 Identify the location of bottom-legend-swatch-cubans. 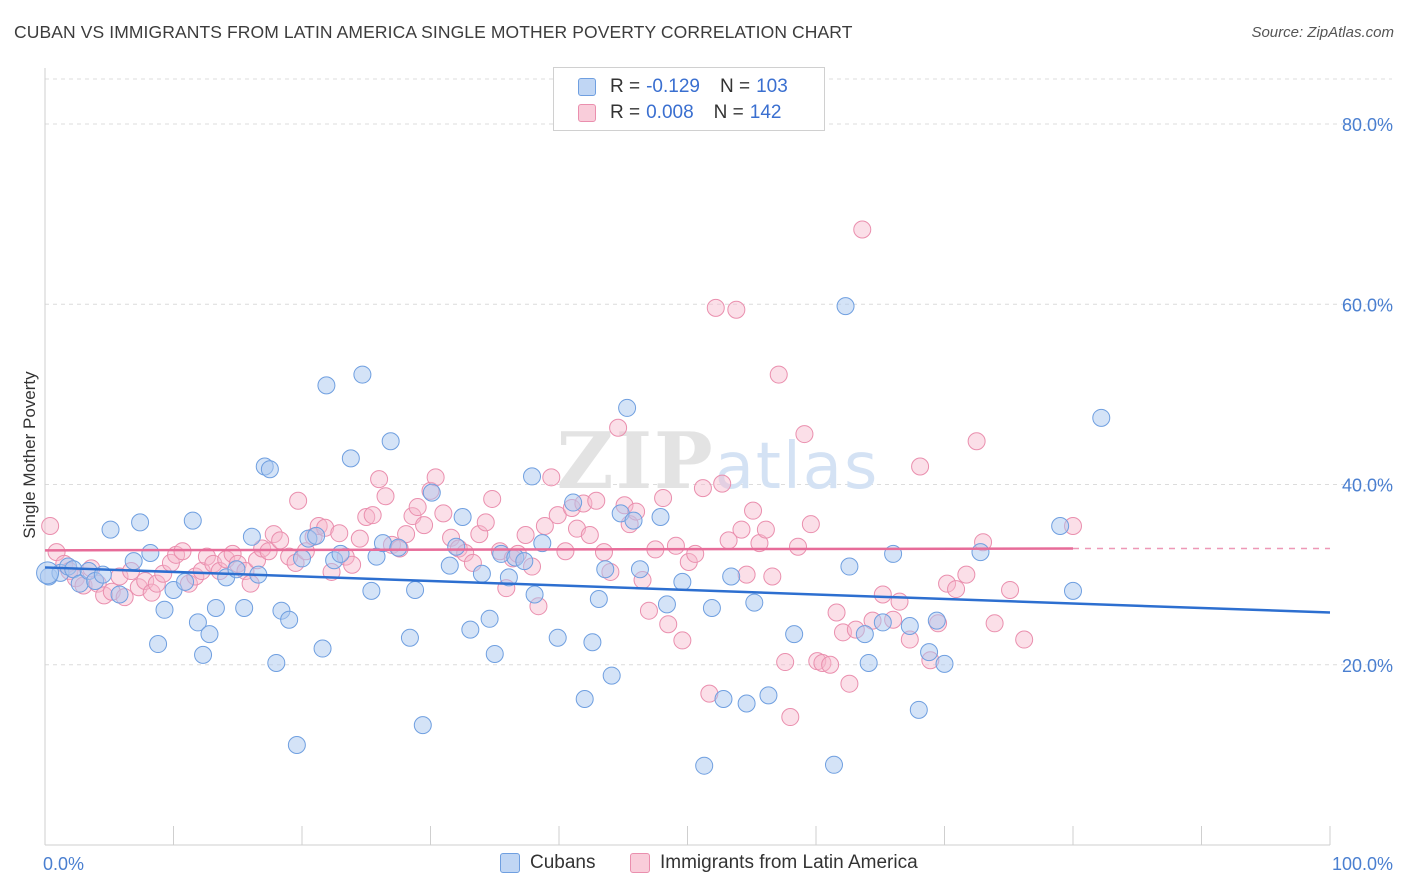
(510, 863).